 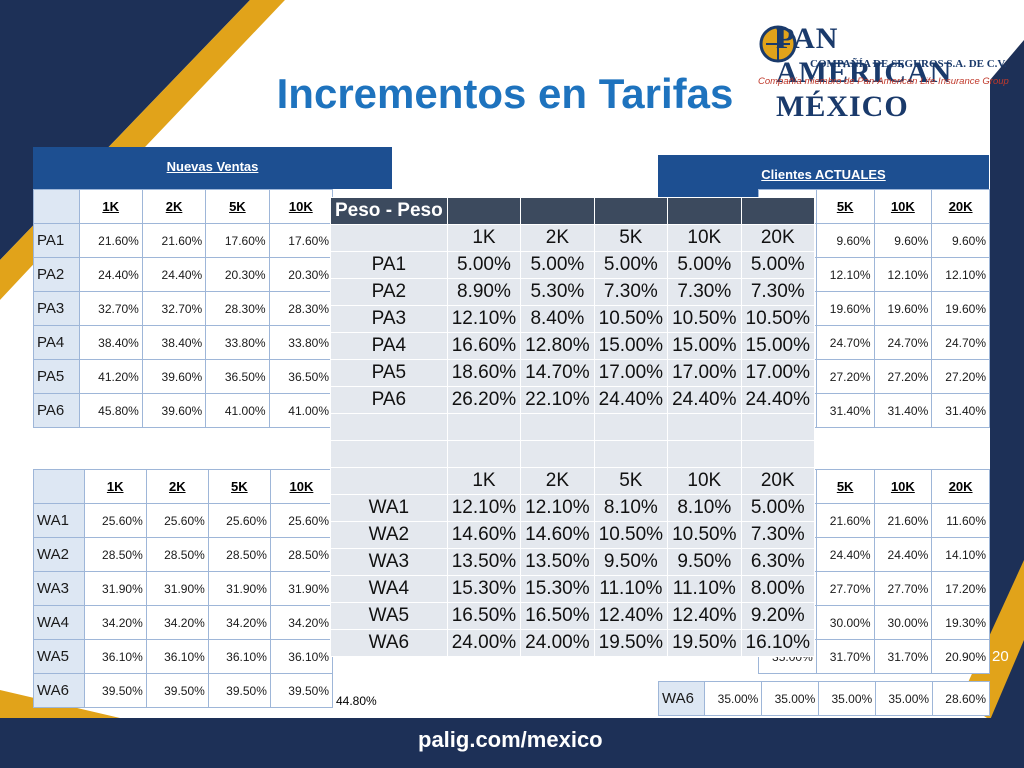 What do you see at coordinates (704, 373) in the screenshot?
I see `table-cell: 17.00%` at bounding box center [704, 373].